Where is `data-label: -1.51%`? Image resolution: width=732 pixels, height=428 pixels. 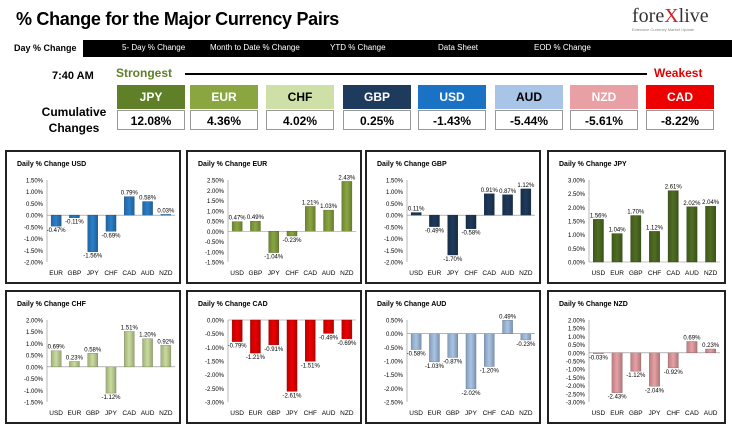 data-label: -1.51% is located at coordinates (311, 366).